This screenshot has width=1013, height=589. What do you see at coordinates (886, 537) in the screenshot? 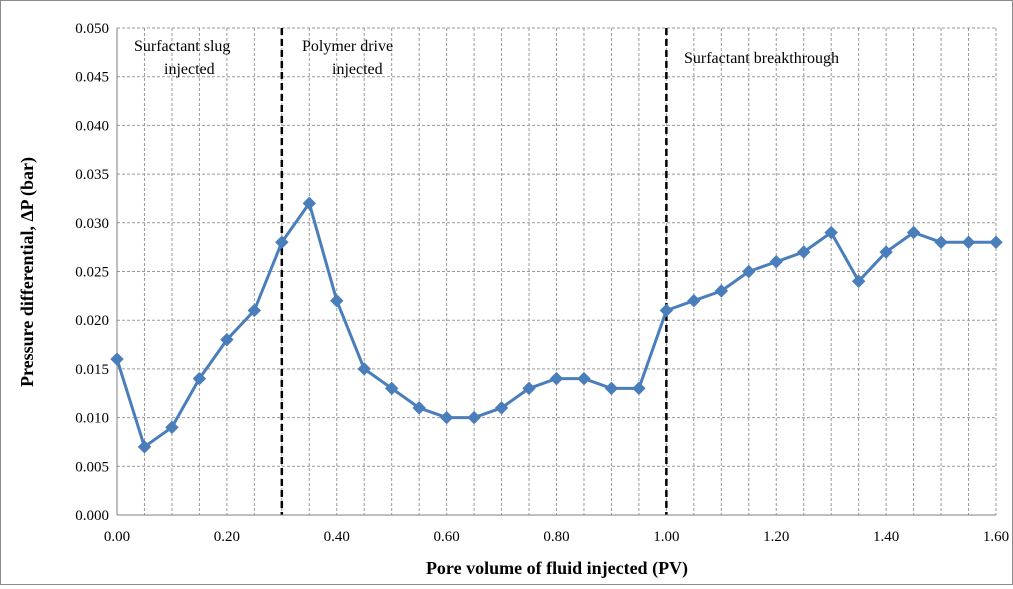
I see `x-tick-label: 1.40` at bounding box center [886, 537].